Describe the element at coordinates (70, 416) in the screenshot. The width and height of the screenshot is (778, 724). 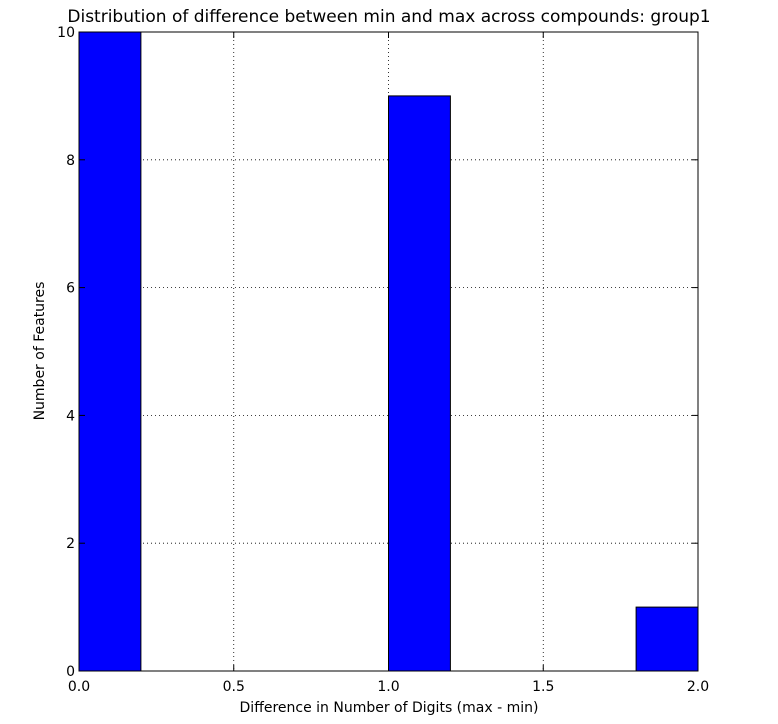
I see `y-tick-label: 4` at that location.